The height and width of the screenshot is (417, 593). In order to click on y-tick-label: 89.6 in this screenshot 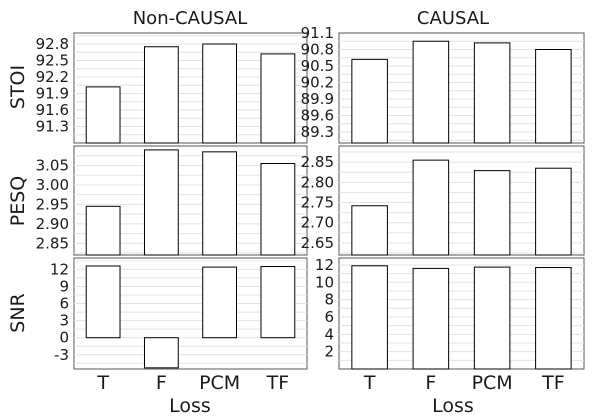, I will do `click(317, 116)`.